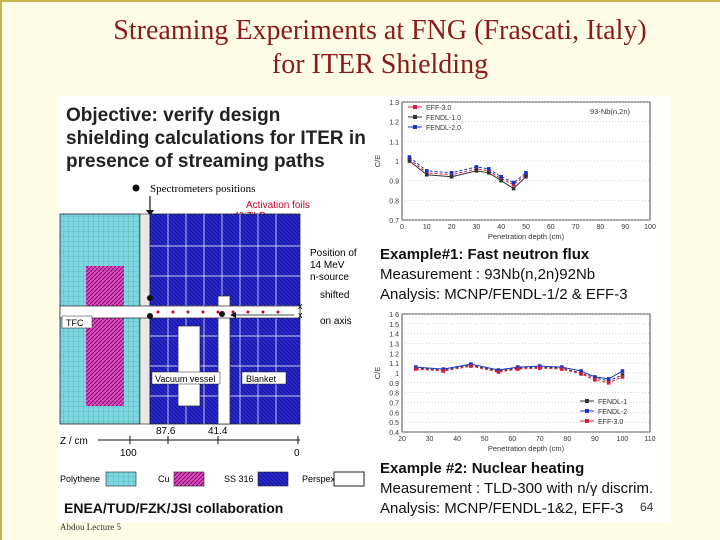 The height and width of the screenshot is (540, 720). What do you see at coordinates (222, 314) in the screenshot?
I see `spectrometer-in-channel` at bounding box center [222, 314].